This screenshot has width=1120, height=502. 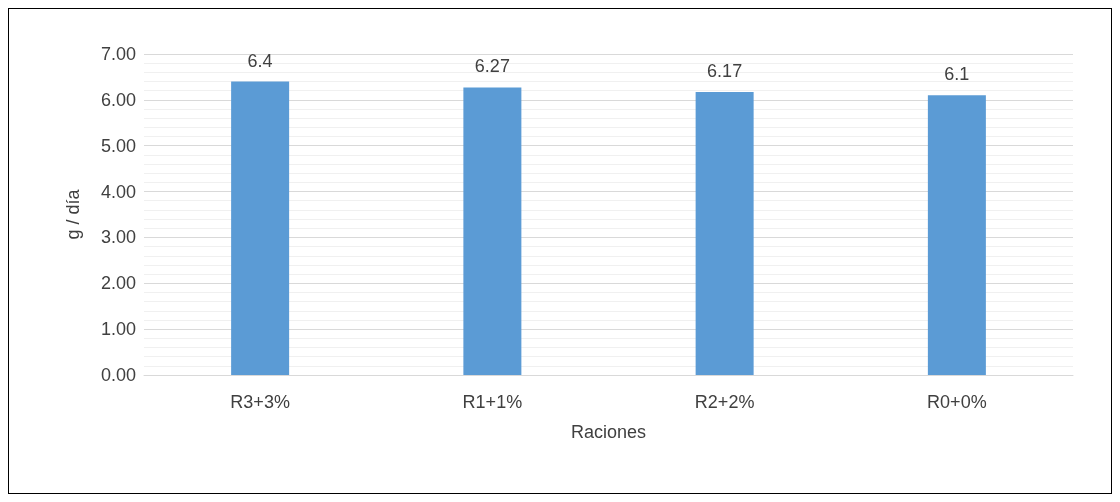 What do you see at coordinates (260, 402) in the screenshot?
I see `x-tick-label: R3+3%` at bounding box center [260, 402].